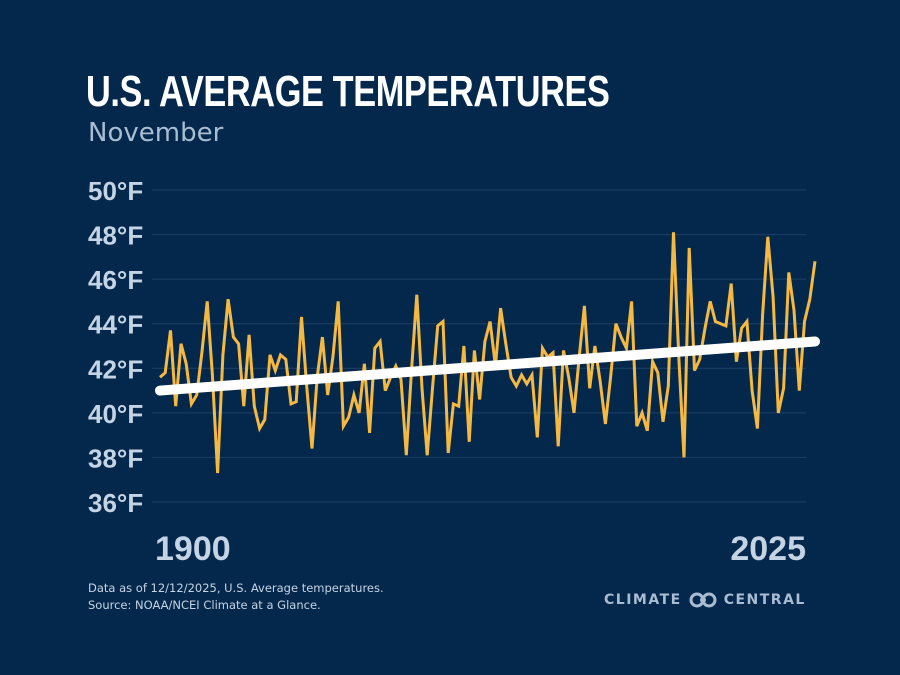 The height and width of the screenshot is (675, 900). I want to click on x-axis-tick-labels: 1900 2025, so click(480, 549).